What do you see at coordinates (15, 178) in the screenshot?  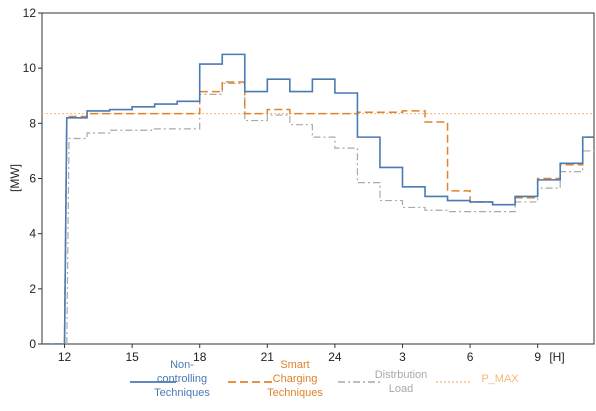 I see `y-axis-label: [MW]` at bounding box center [15, 178].